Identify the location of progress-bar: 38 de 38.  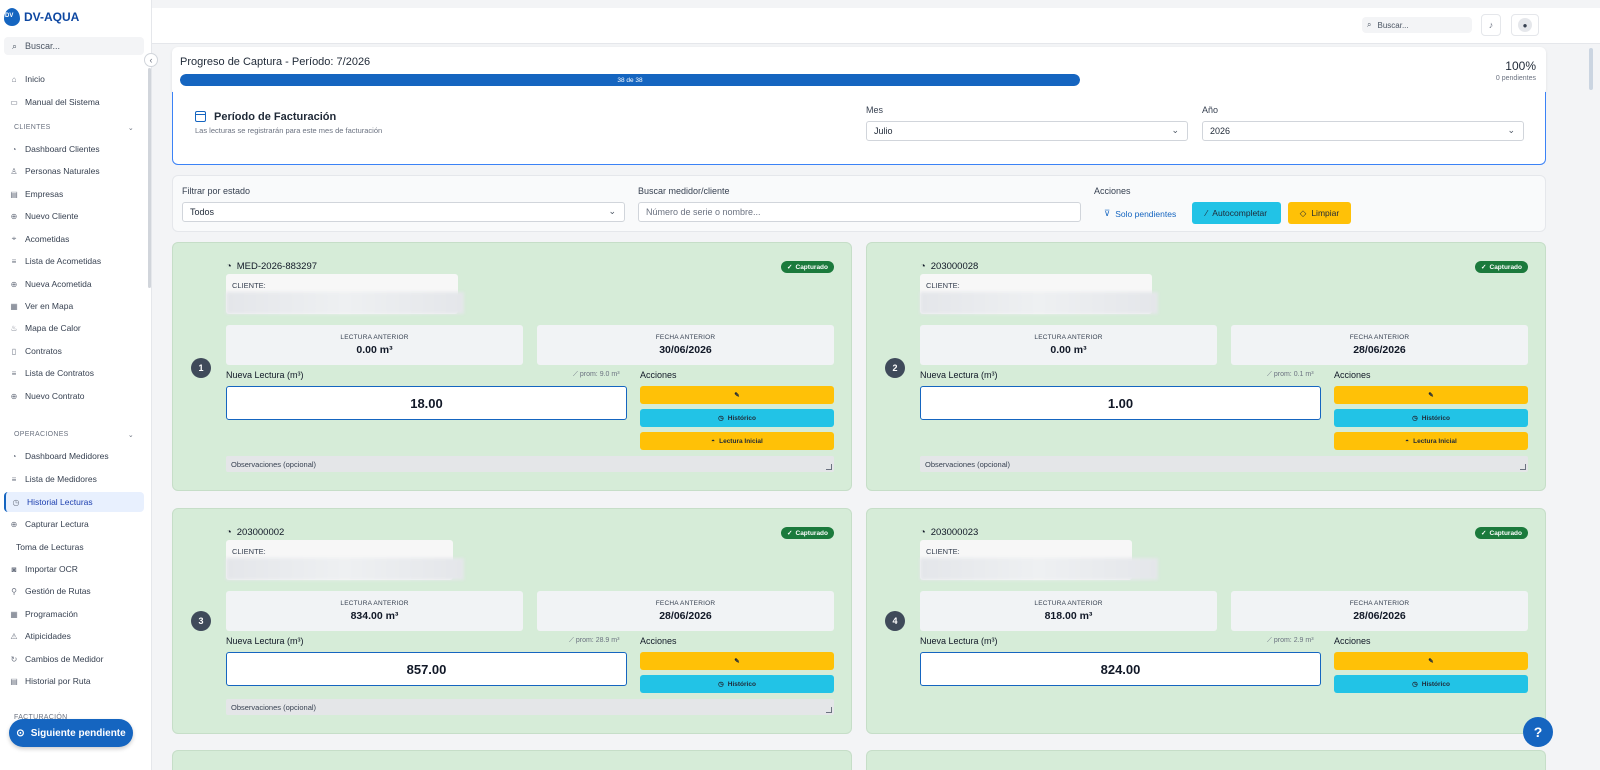
(630, 80).